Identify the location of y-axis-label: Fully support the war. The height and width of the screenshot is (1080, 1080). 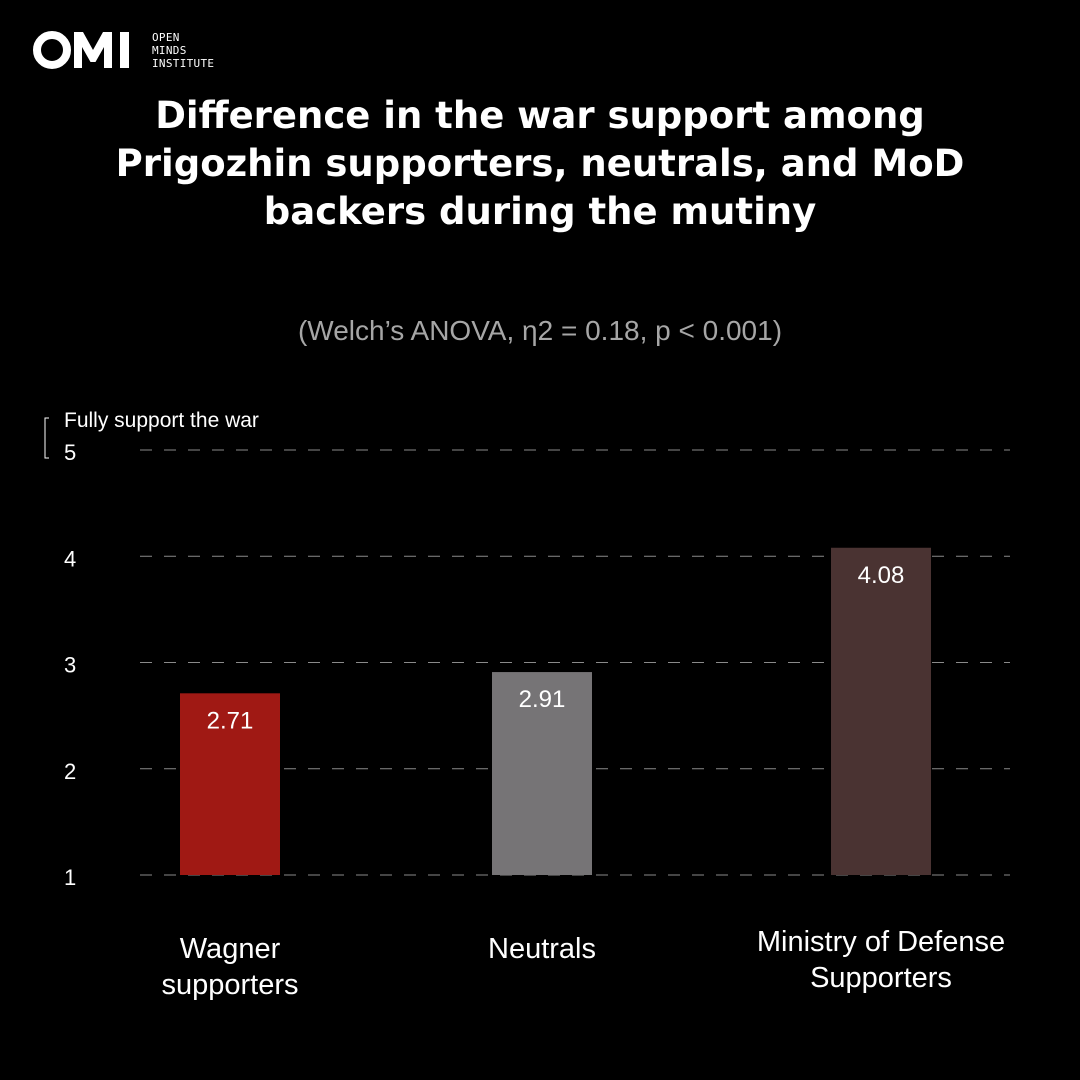
(161, 420).